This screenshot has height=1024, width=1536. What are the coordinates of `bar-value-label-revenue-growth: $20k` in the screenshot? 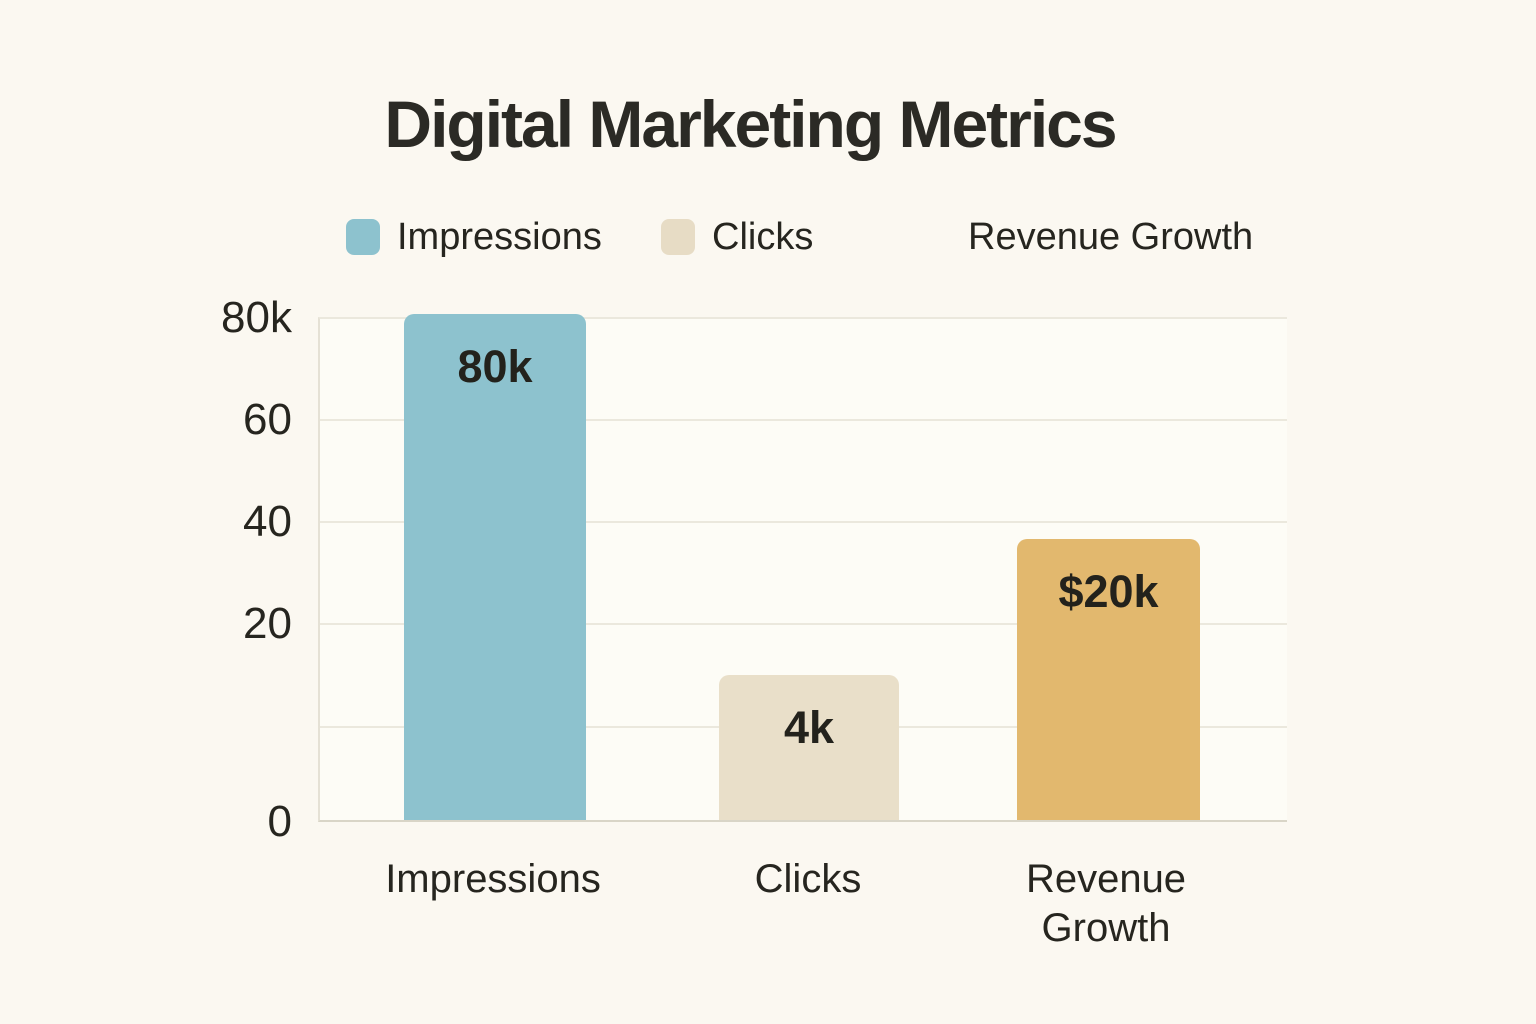 It's located at (1108, 591).